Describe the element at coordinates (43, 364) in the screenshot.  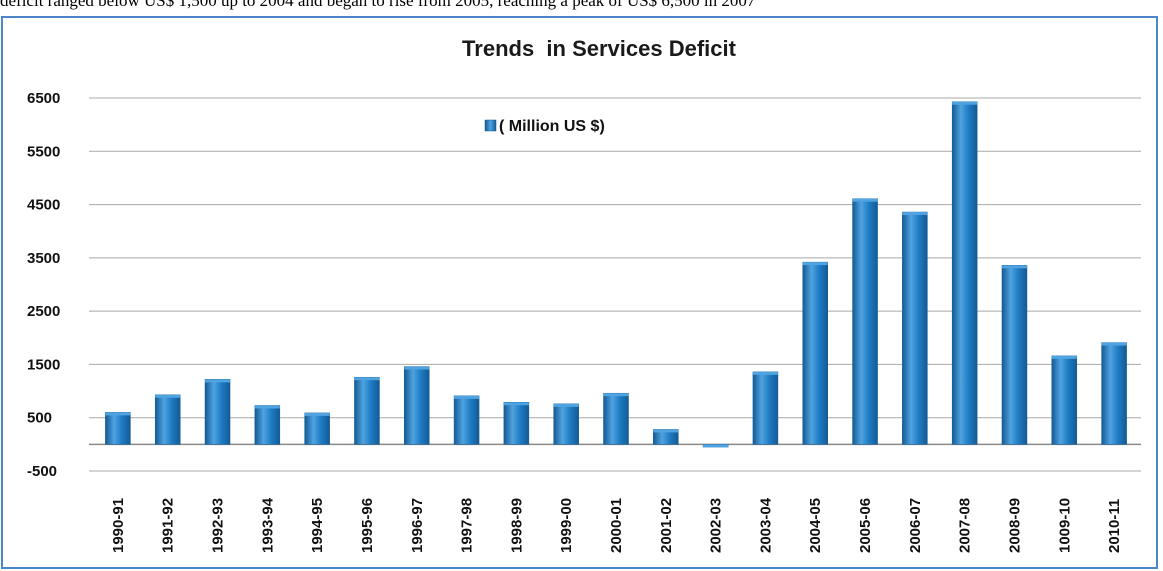
I see `y-tick-label: 1500` at that location.